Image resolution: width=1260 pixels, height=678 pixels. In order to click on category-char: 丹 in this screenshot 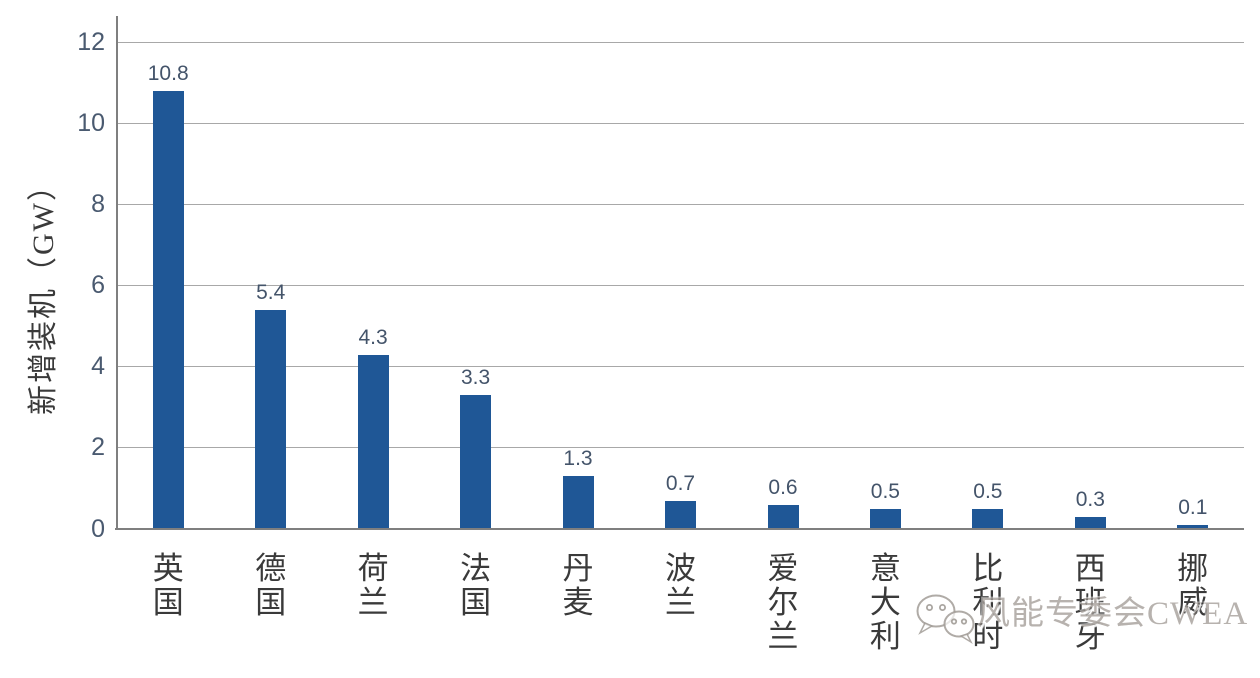, I will do `click(578, 568)`.